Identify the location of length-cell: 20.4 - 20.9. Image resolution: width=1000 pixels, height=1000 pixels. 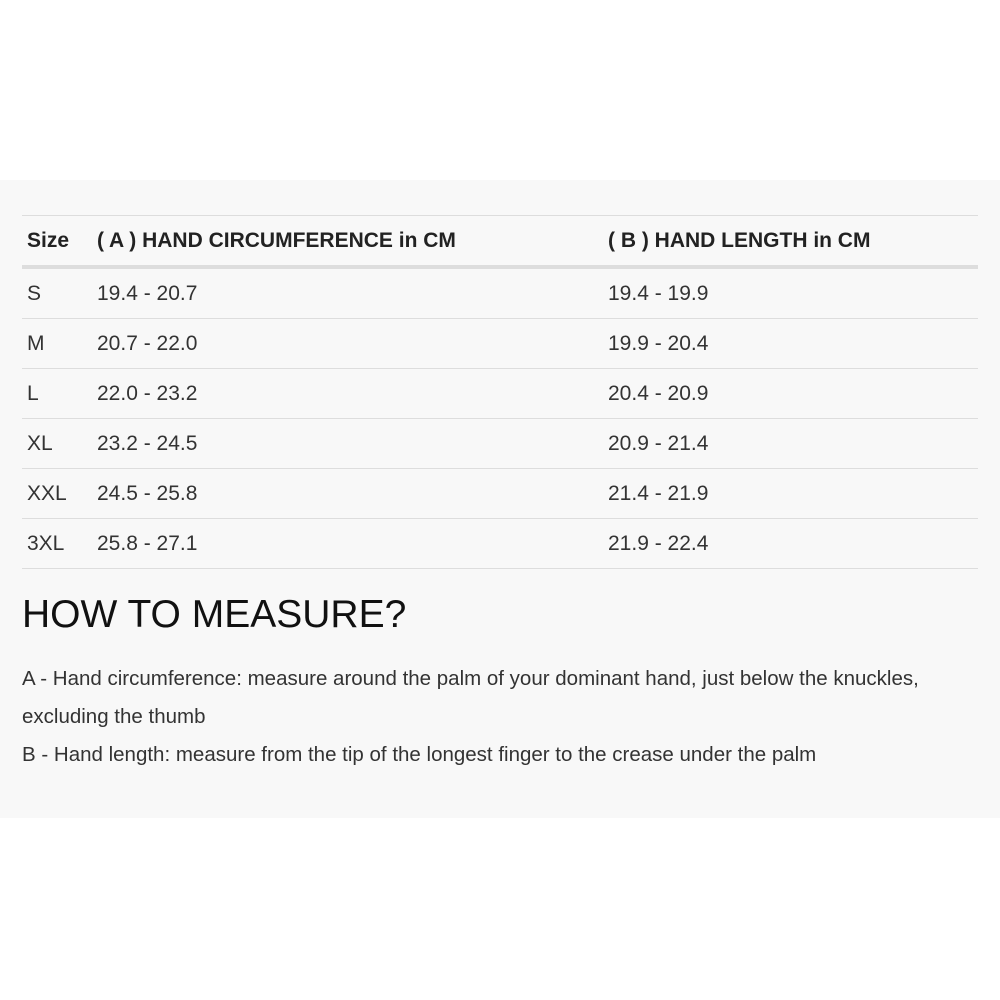
(790, 393).